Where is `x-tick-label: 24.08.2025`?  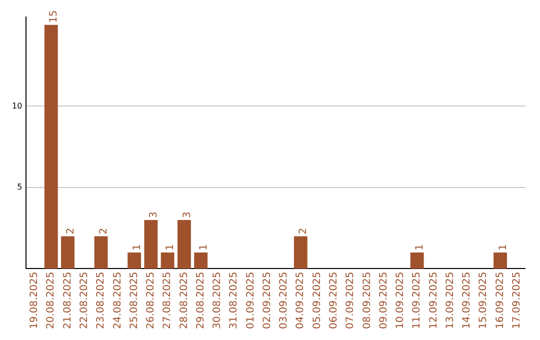 x-tick-label: 24.08.2025 is located at coordinates (118, 301).